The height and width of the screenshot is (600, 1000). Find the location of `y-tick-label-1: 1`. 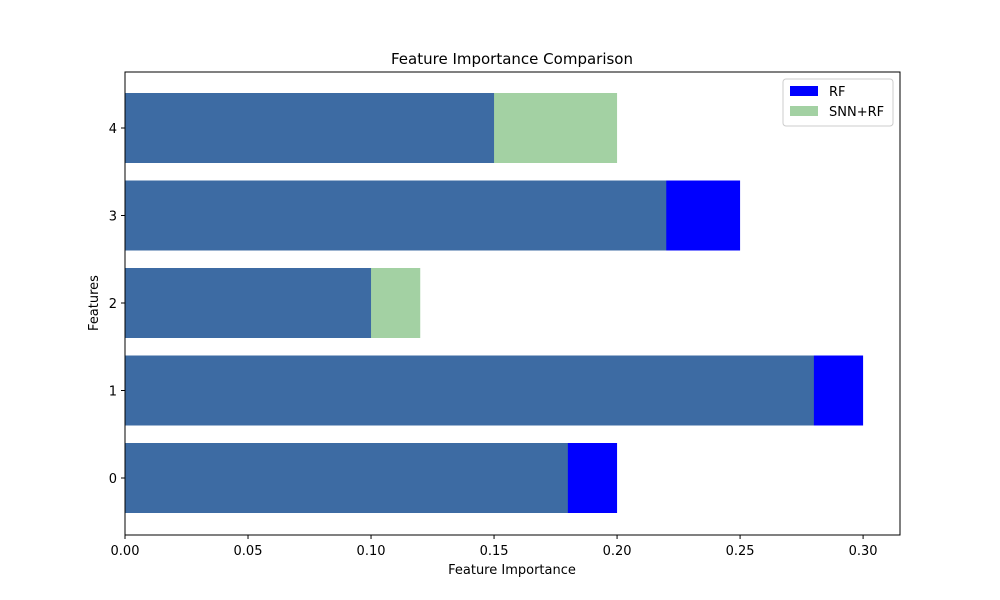

y-tick-label-1: 1 is located at coordinates (113, 392).